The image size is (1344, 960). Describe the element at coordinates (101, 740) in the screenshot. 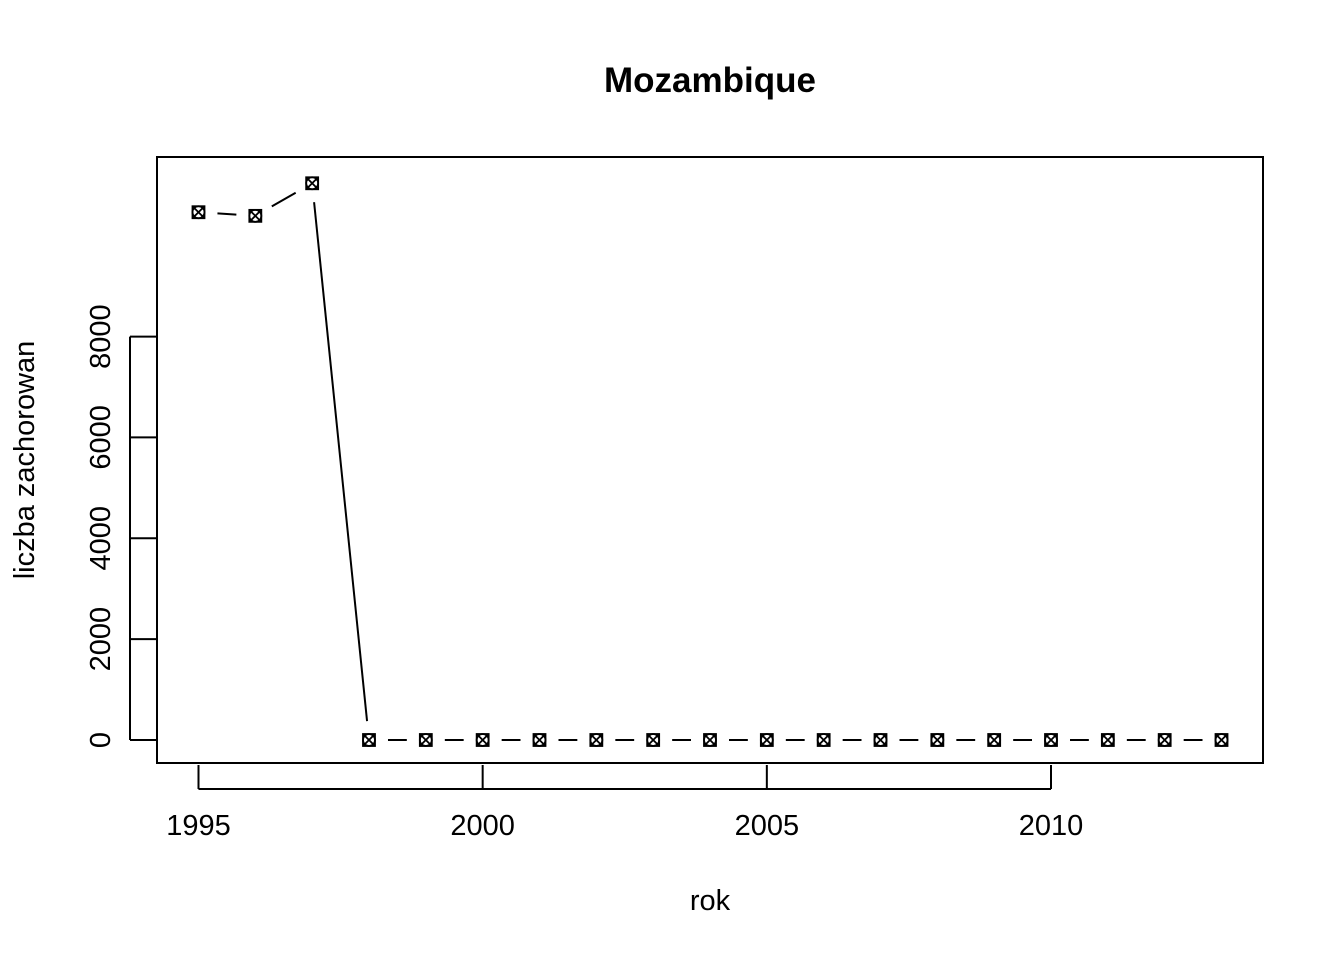

I see `y-tick-label-0: 0` at that location.